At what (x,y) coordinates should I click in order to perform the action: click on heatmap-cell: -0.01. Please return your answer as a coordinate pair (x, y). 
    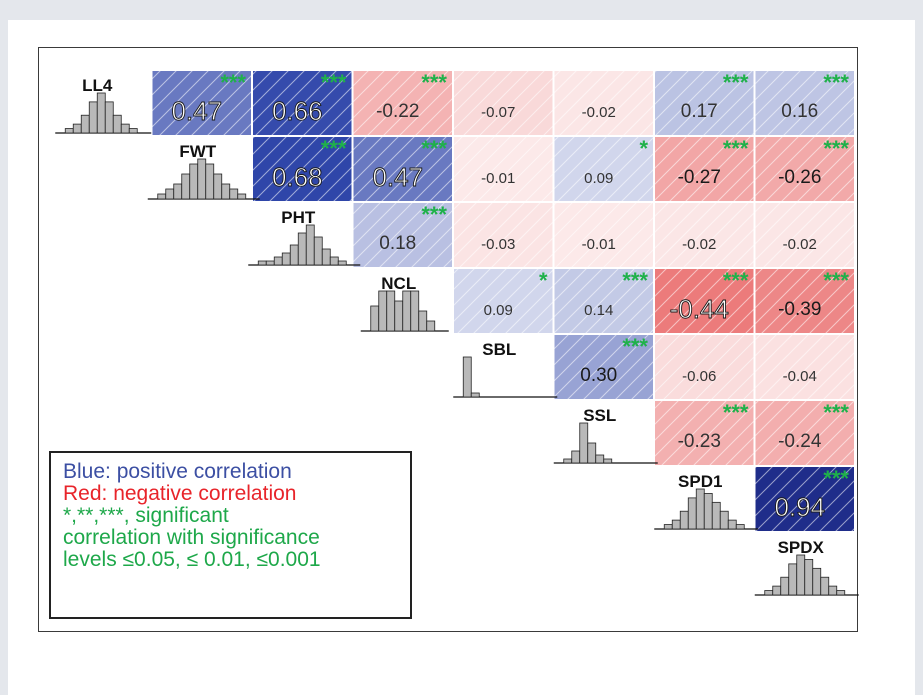
    Looking at the image, I should click on (503, 169).